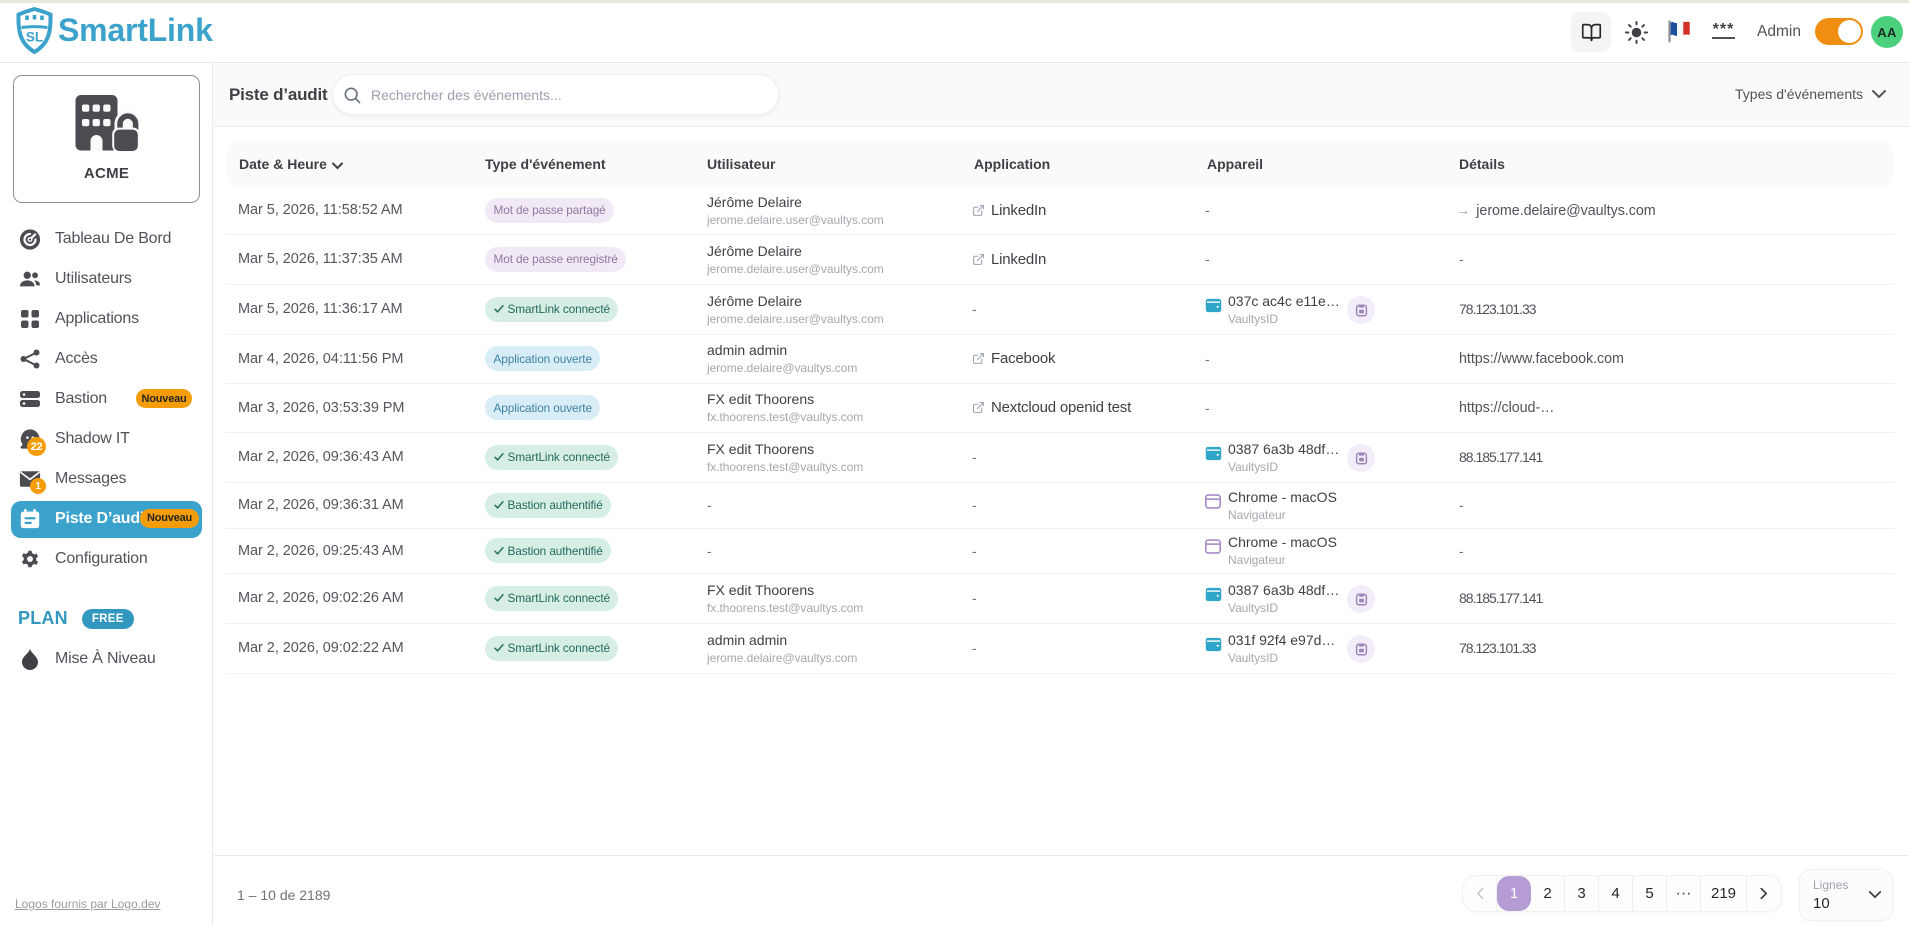 The image size is (1909, 926). I want to click on svg-text: SL, so click(34, 37).